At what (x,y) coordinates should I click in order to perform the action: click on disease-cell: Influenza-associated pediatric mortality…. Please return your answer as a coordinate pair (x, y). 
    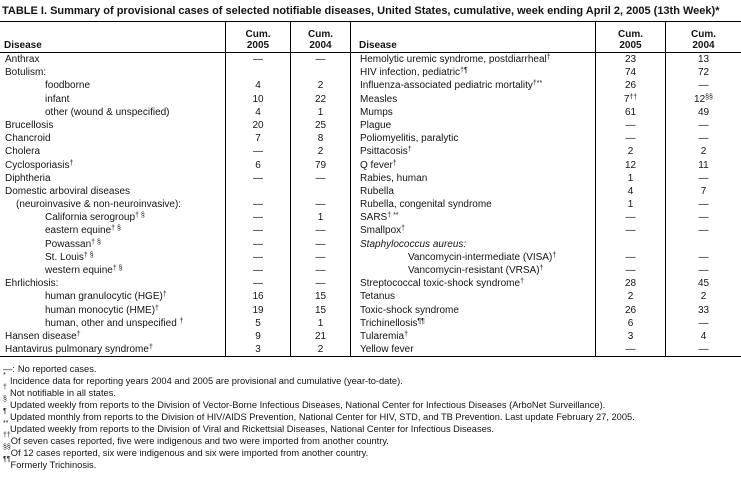
    Looking at the image, I should click on (472, 86).